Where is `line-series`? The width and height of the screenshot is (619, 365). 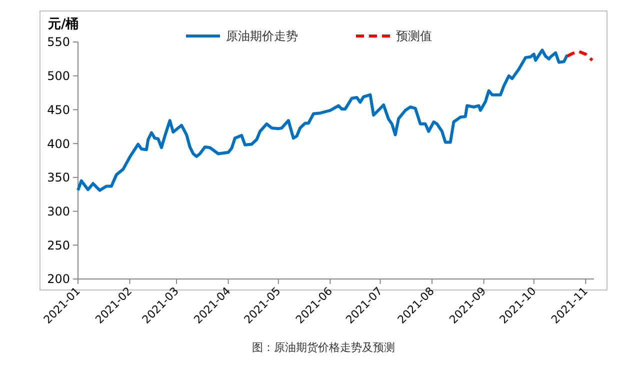
line-series is located at coordinates (580, 56).